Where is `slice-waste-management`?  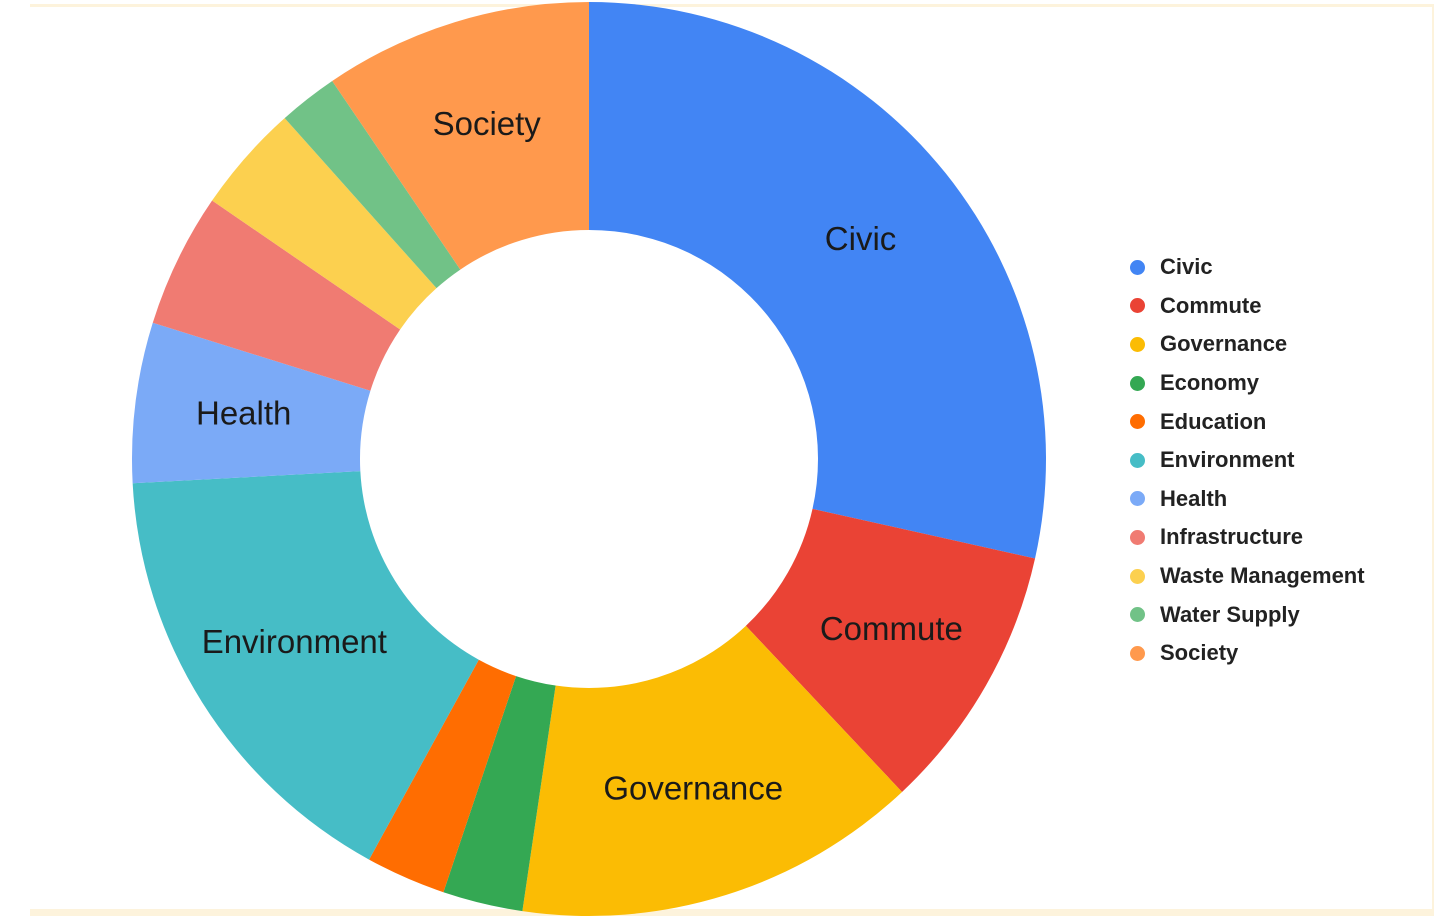 slice-waste-management is located at coordinates (324, 224).